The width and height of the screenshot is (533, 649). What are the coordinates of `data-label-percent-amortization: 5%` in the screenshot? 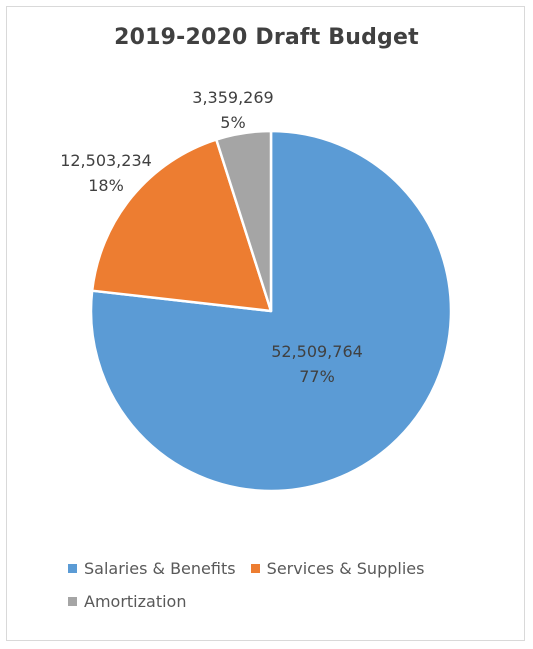 It's located at (232, 122).